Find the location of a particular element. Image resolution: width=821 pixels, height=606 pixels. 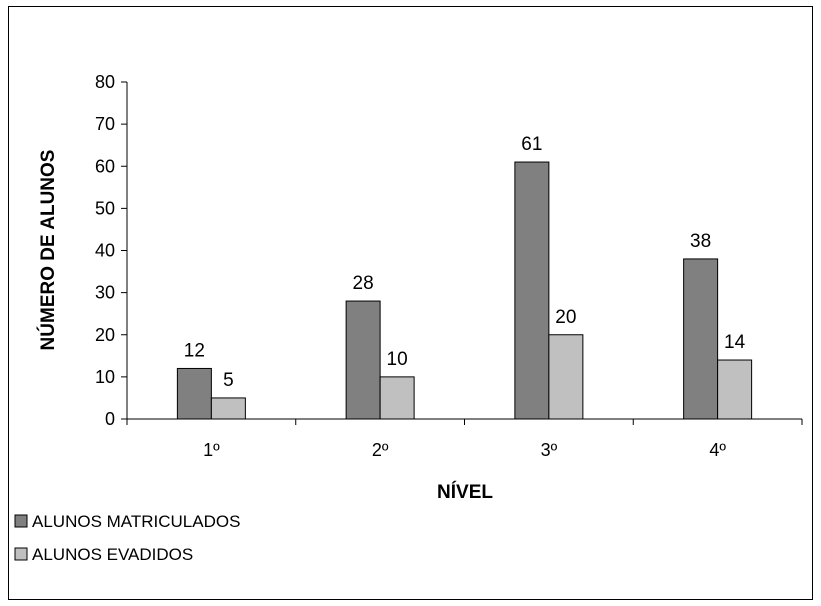

x-tick-label: 4º is located at coordinates (717, 450).